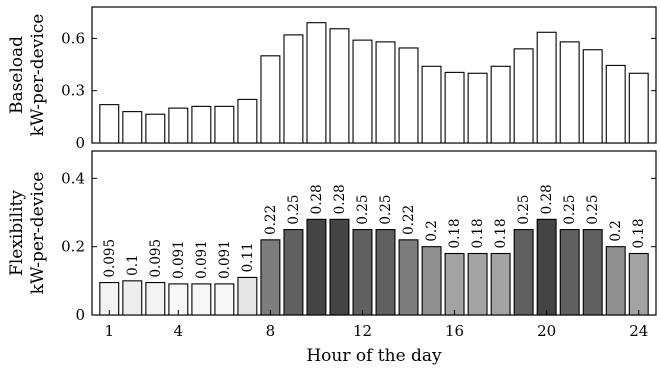 Image resolution: width=661 pixels, height=371 pixels. Describe the element at coordinates (524, 210) in the screenshot. I see `flexibility-data-label-19: 0.25` at that location.